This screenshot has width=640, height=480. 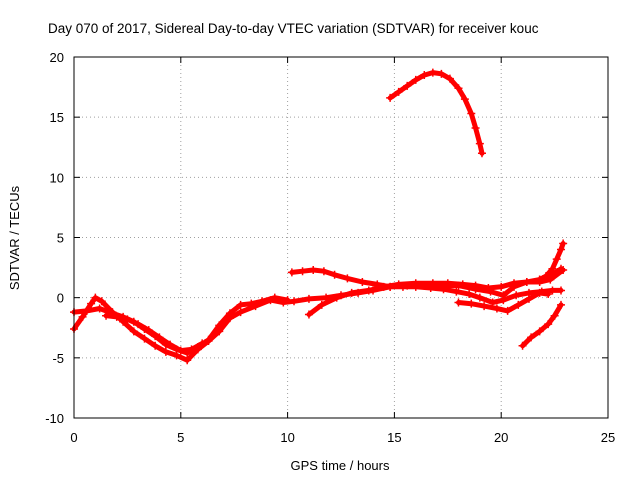 What do you see at coordinates (608, 437) in the screenshot?
I see `x-tick-label: 25` at bounding box center [608, 437].